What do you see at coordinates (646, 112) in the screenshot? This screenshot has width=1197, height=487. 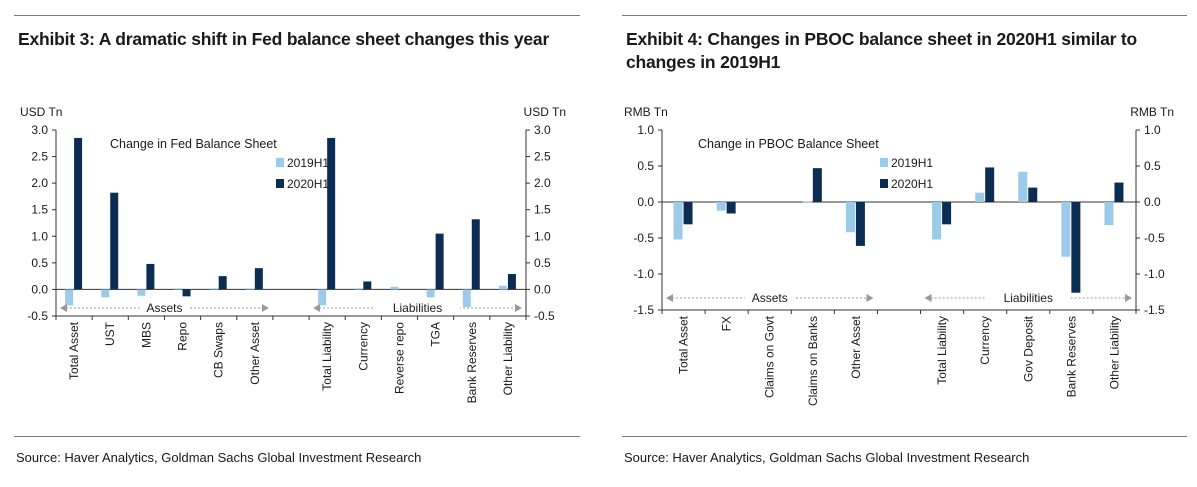 I see `y-axis-label-left: RMB Tn` at bounding box center [646, 112].